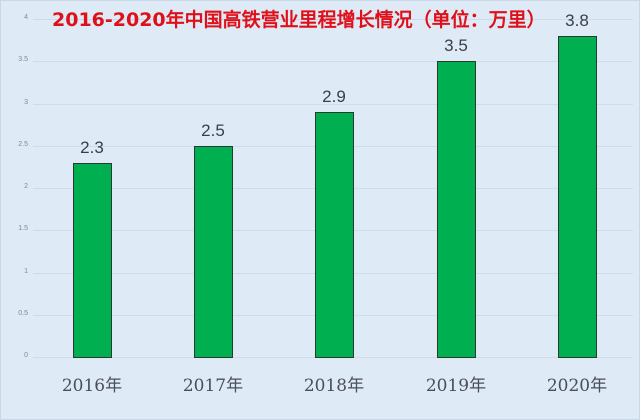 The image size is (640, 420). I want to click on data-label: 3.8, so click(577, 20).